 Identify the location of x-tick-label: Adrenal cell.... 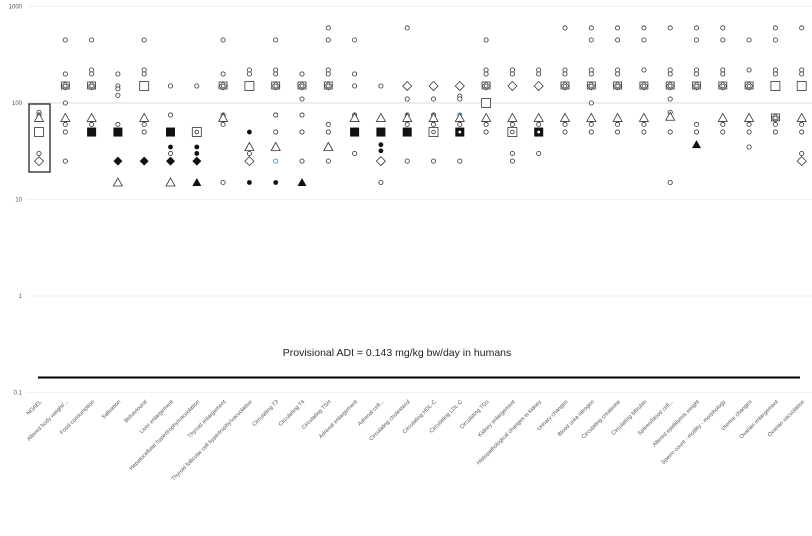
(371, 413).